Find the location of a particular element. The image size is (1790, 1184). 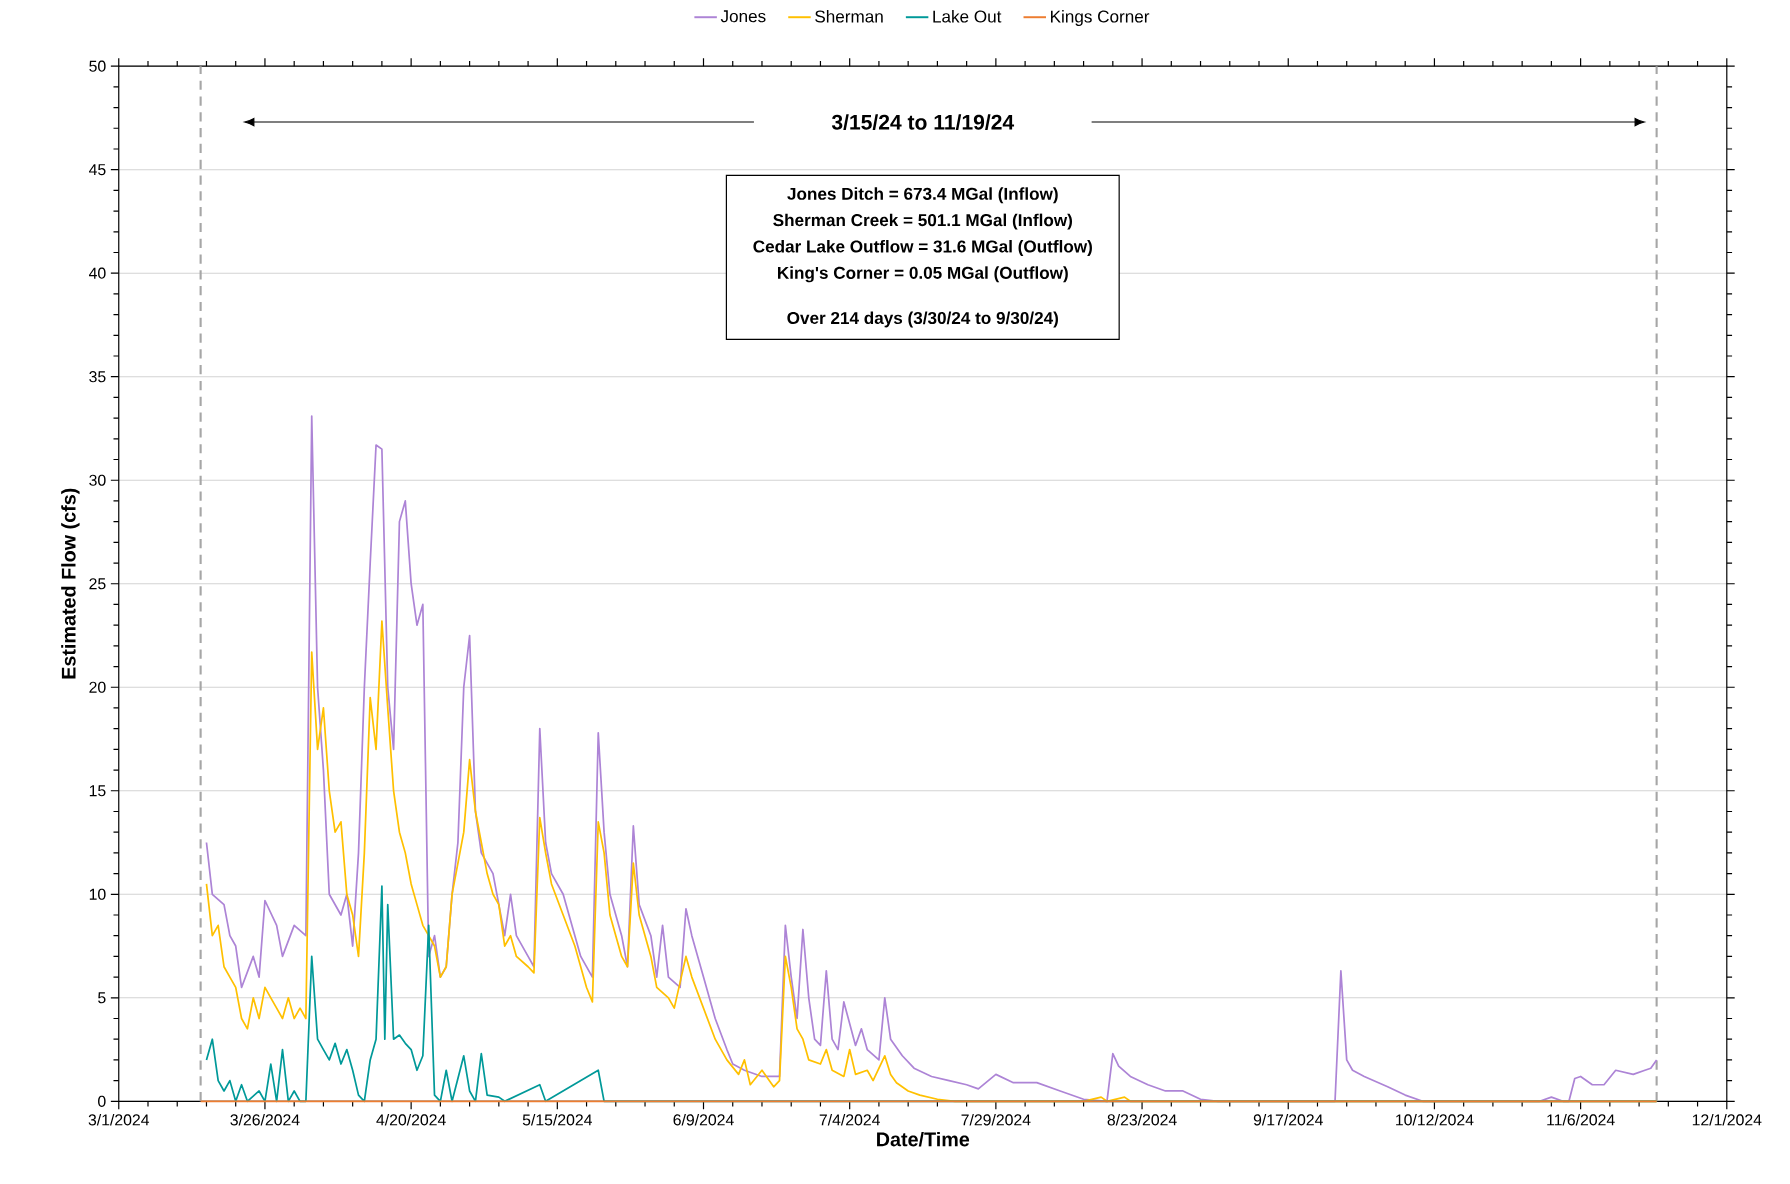

x-tick-label: 5/15/2024 is located at coordinates (557, 1119).